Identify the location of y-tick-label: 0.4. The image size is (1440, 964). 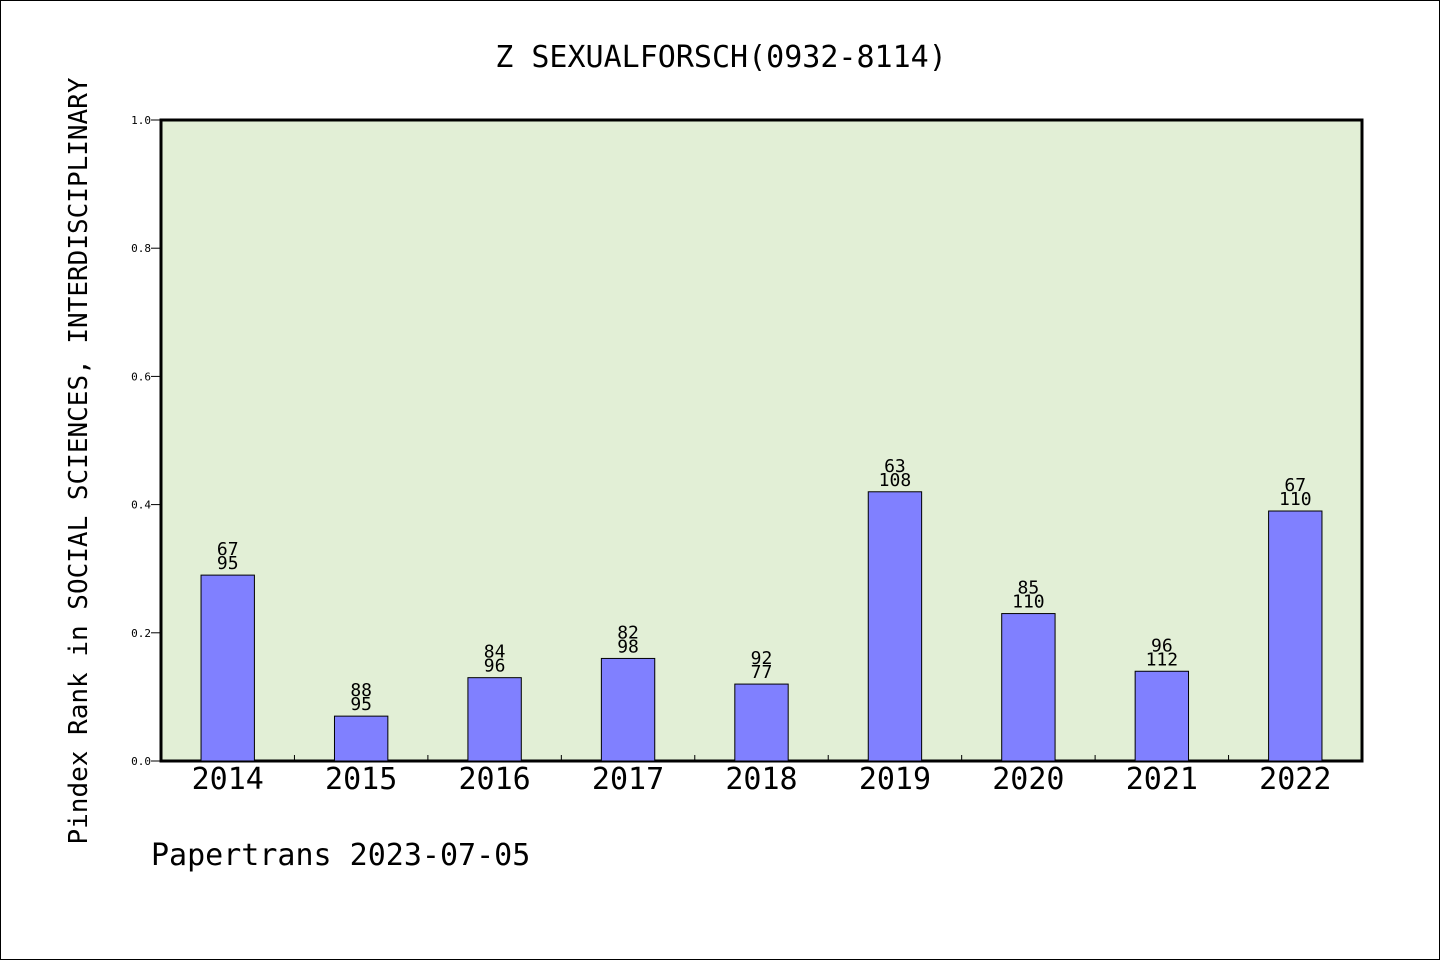
(141, 505).